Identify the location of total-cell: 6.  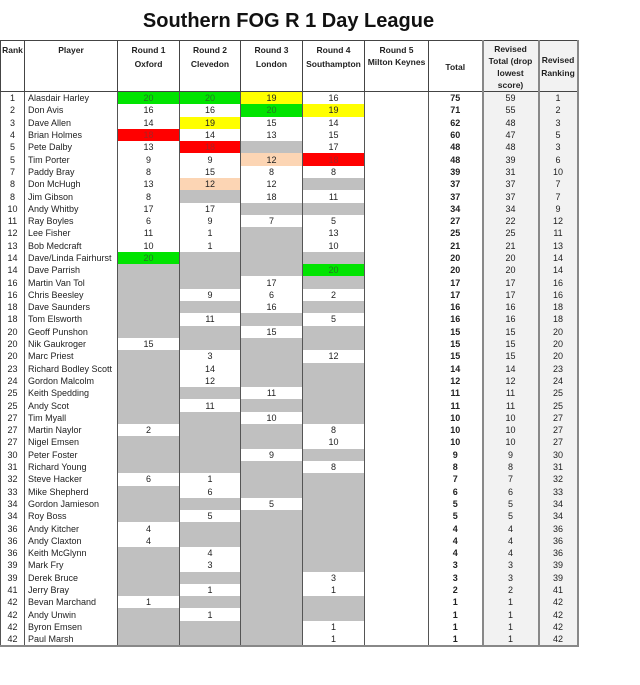
(455, 491).